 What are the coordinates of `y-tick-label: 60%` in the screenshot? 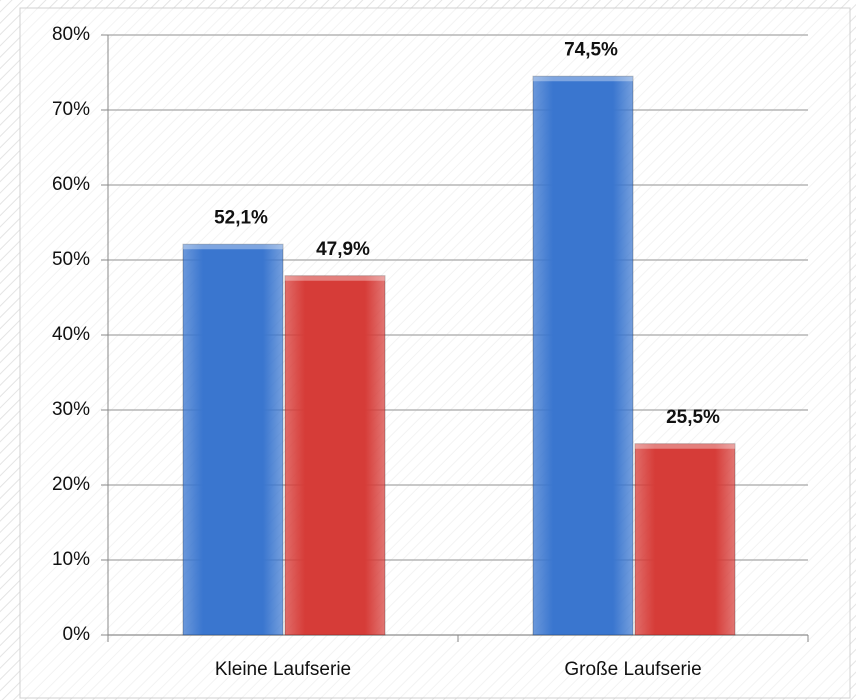 It's located at (71, 184).